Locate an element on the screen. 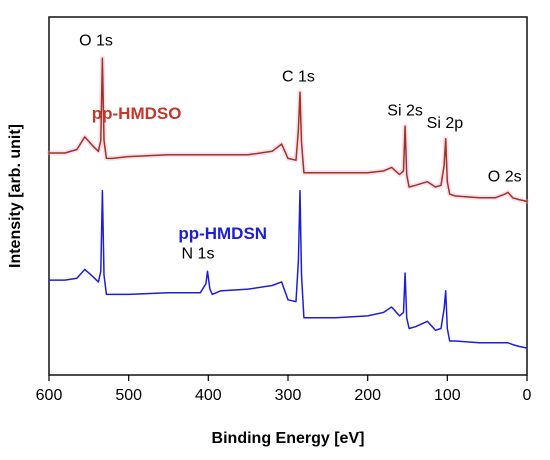 This screenshot has width=550, height=460. x-tick-label-400: 400 is located at coordinates (208, 395).